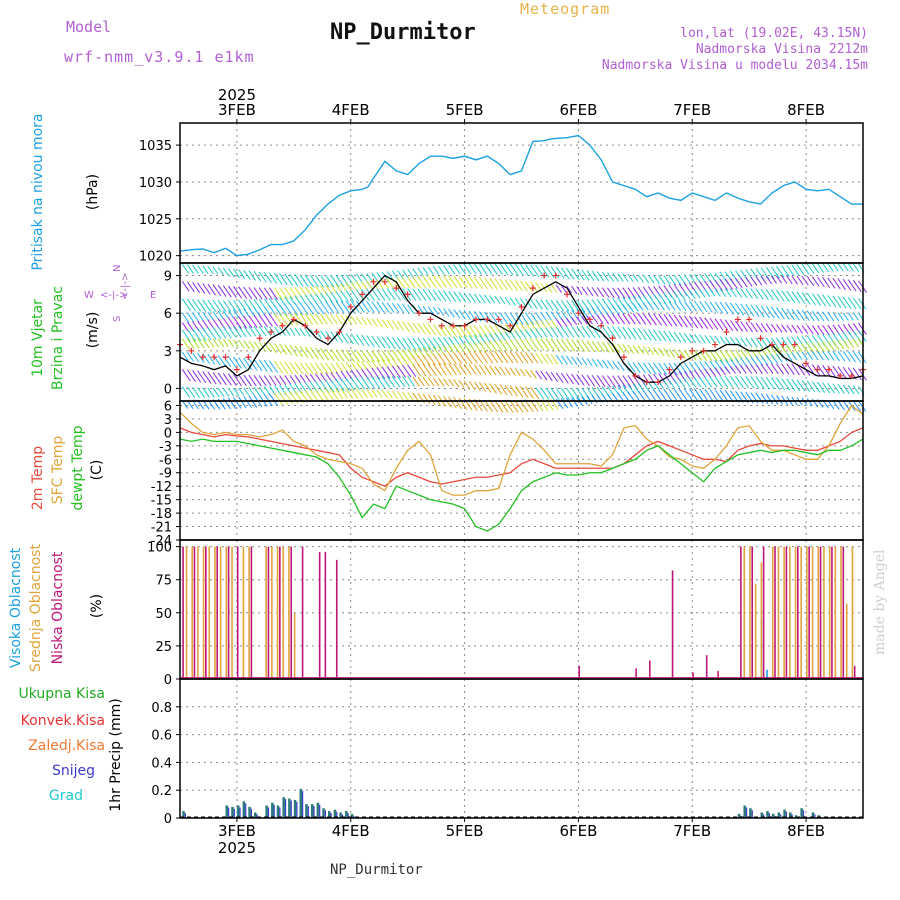  I want to click on compass-s: S, so click(117, 319).